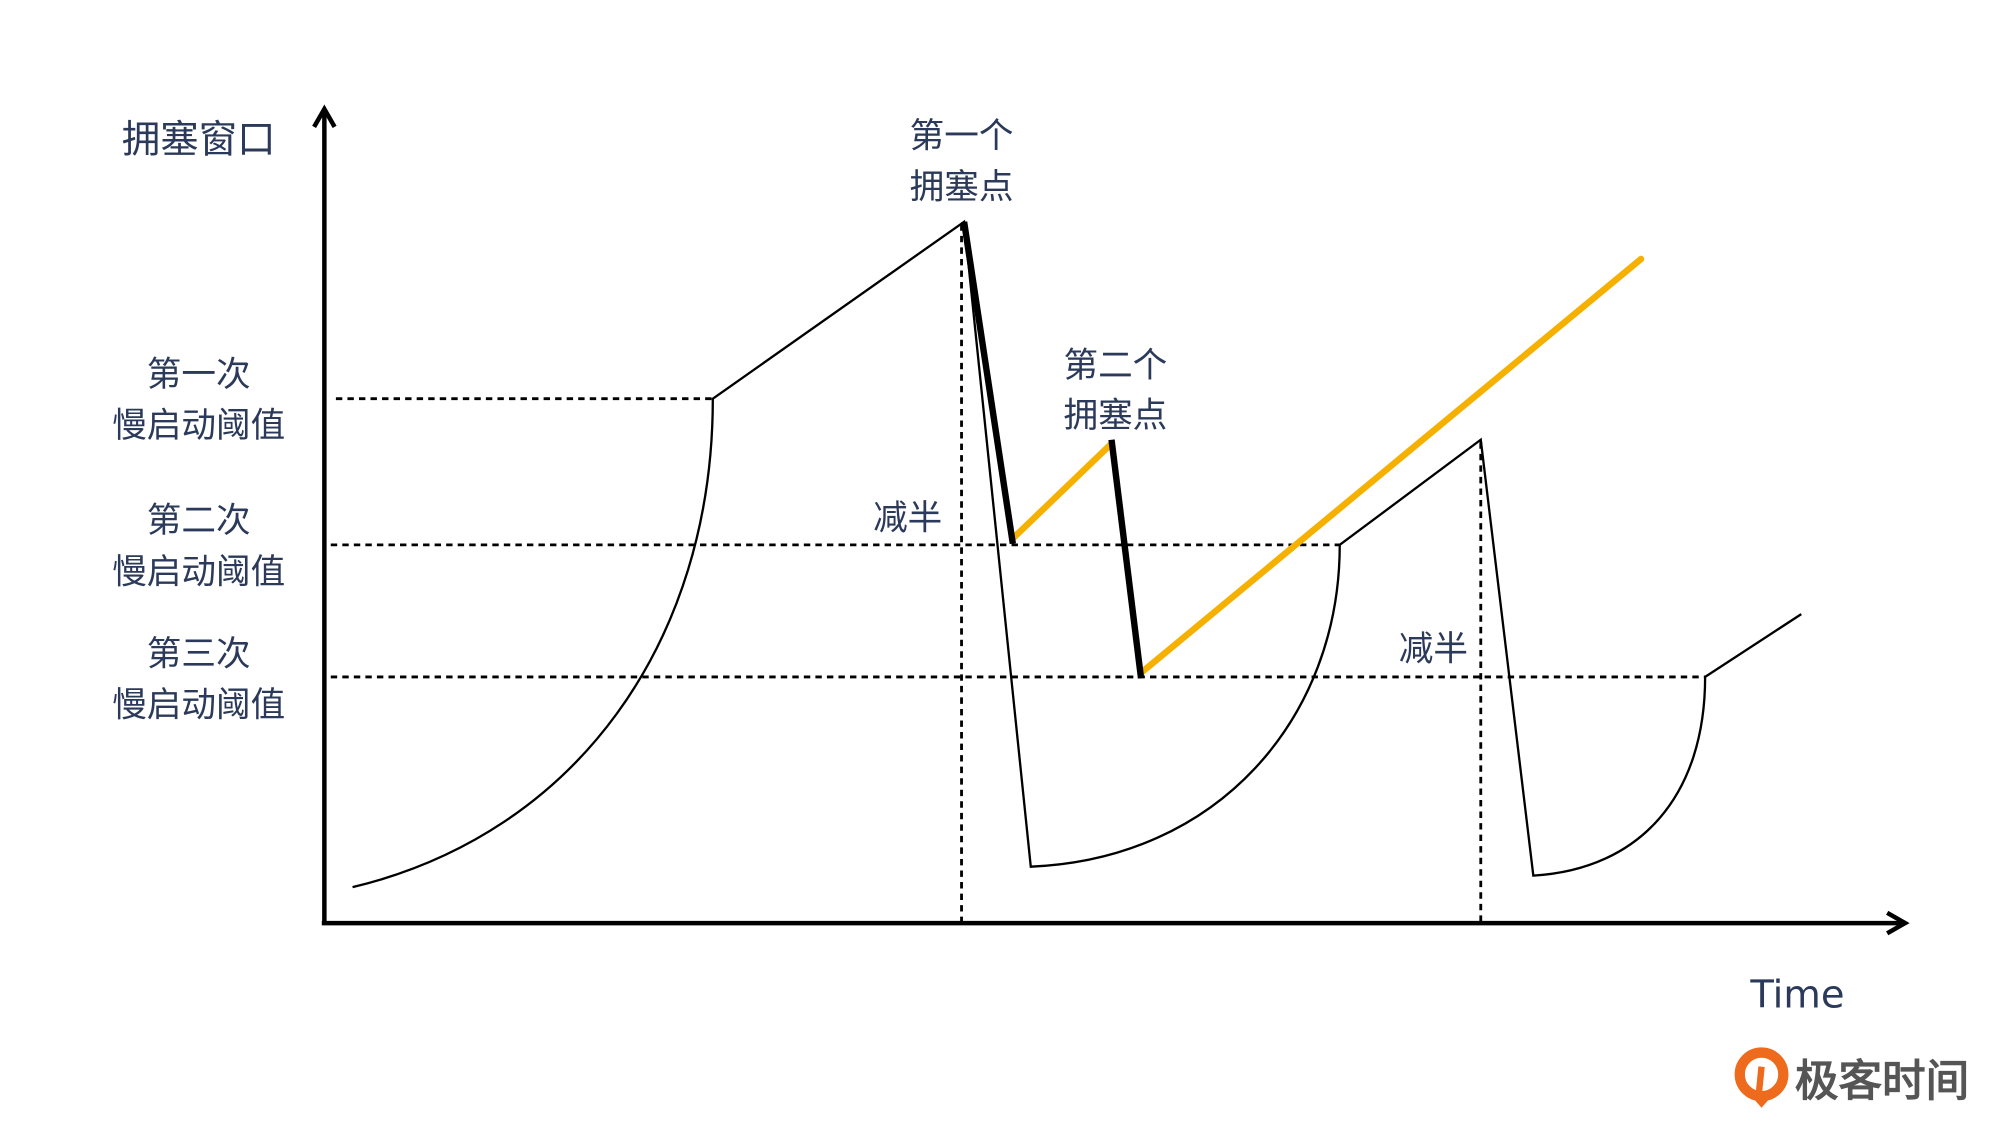  Describe the element at coordinates (1433, 649) in the screenshot. I see `halve-label-2: 减半` at that location.